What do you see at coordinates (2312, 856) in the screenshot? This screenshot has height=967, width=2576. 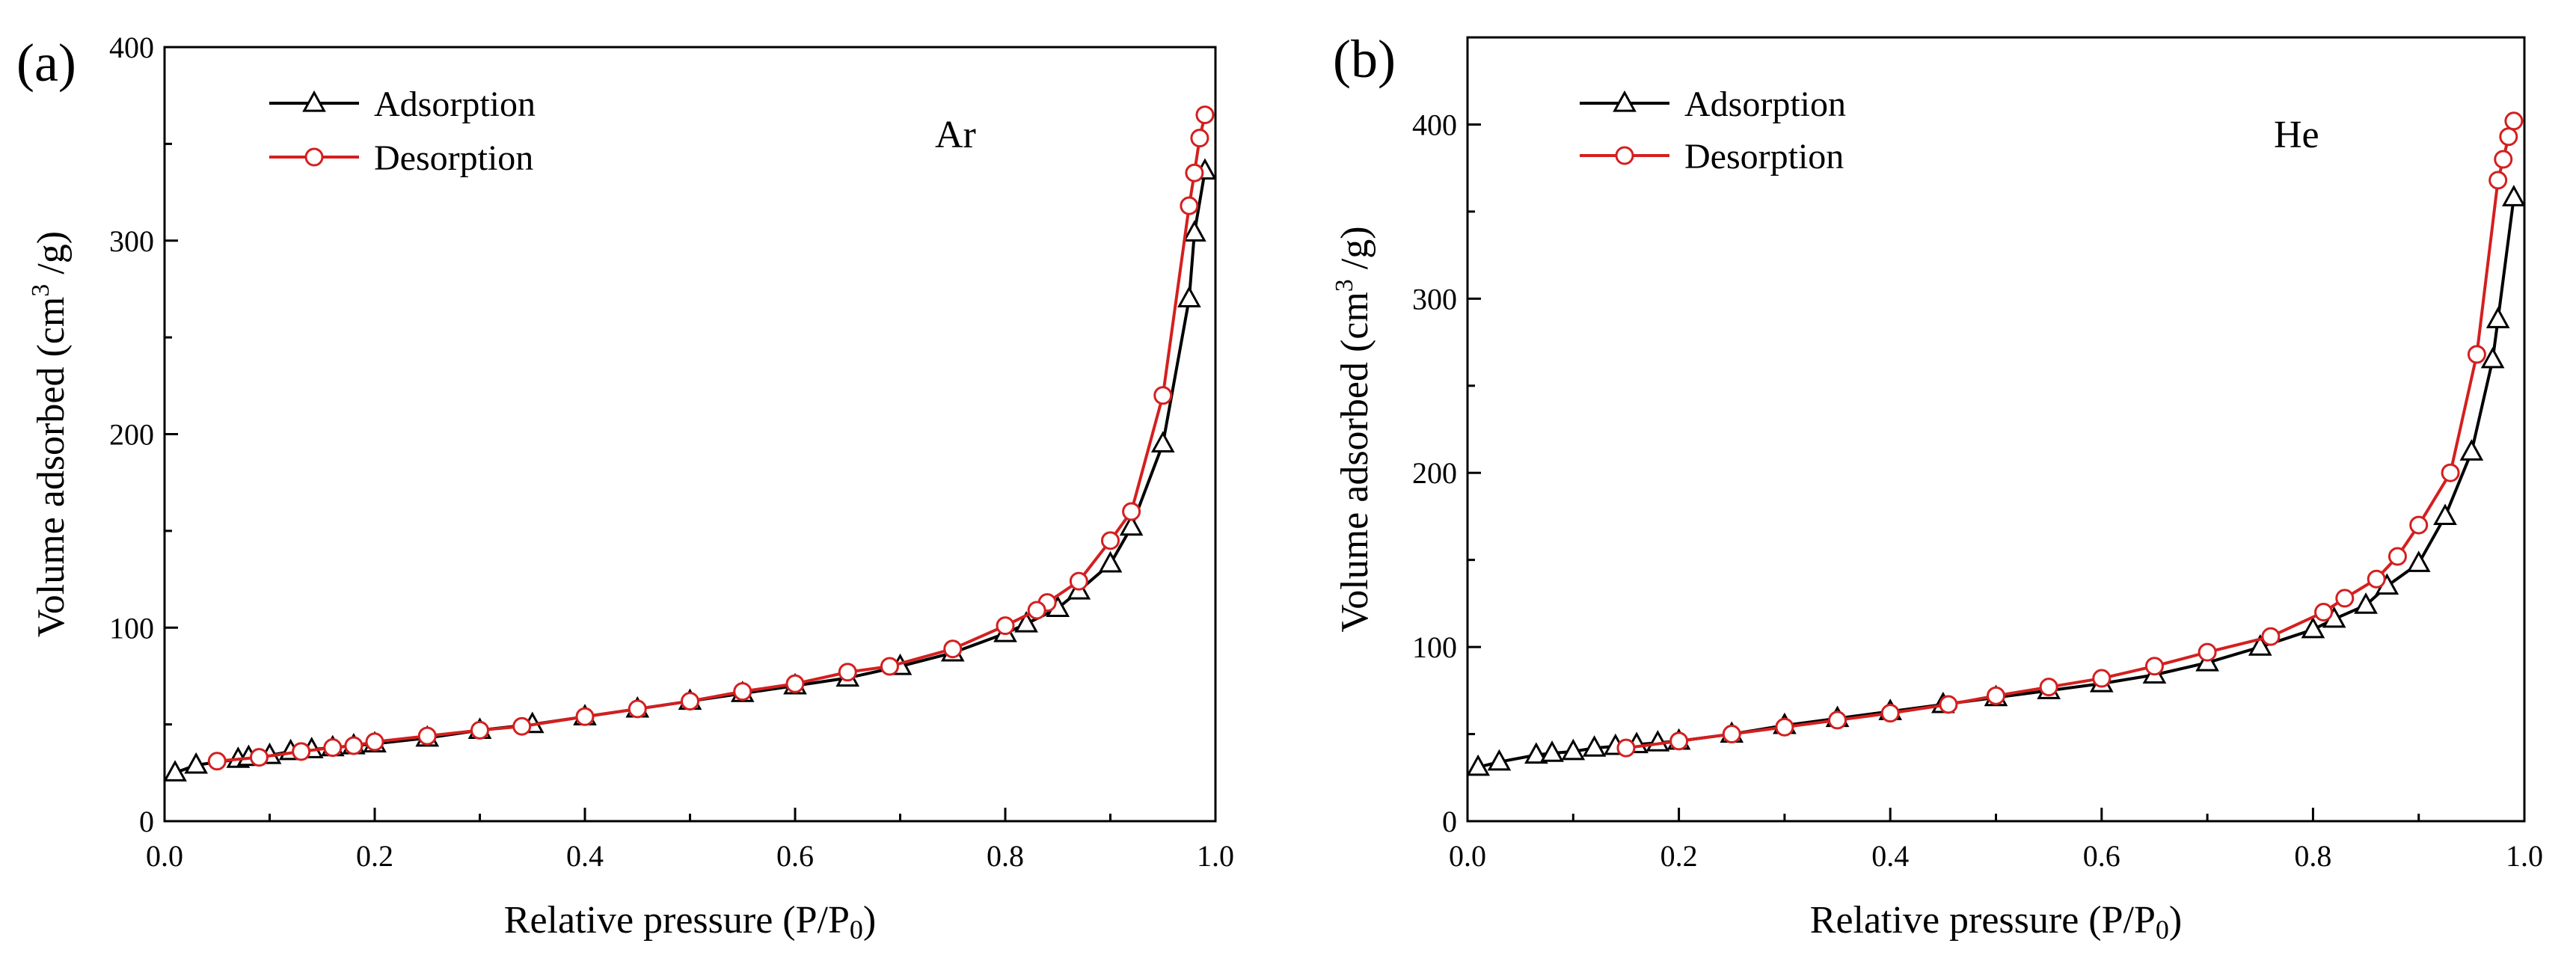 I see `x-tick-label: 0.8` at bounding box center [2312, 856].